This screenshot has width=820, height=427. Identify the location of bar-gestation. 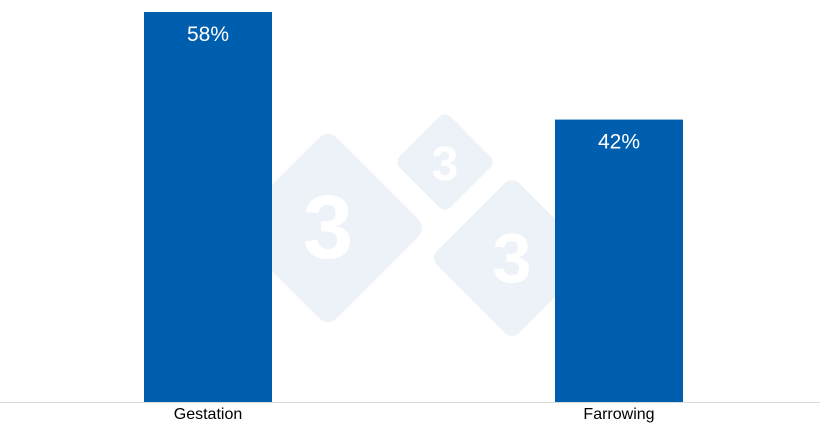
(208, 207).